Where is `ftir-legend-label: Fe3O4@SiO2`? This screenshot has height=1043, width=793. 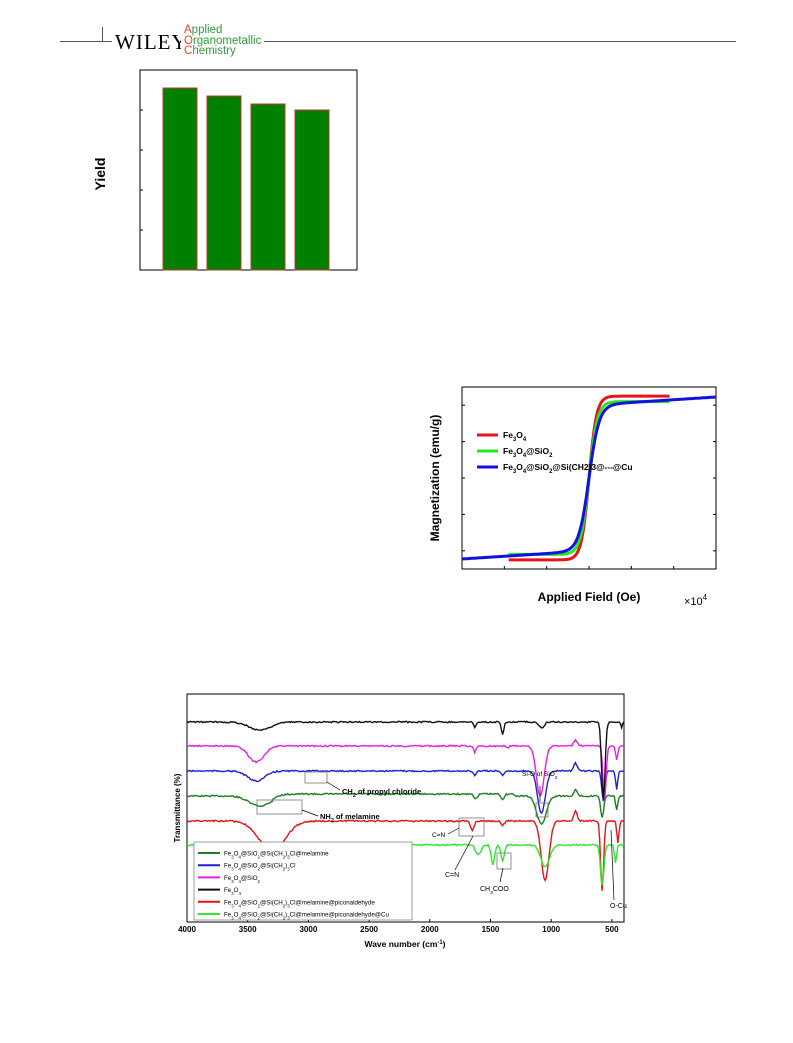
ftir-legend-label: Fe3O4@SiO2 is located at coordinates (242, 879).